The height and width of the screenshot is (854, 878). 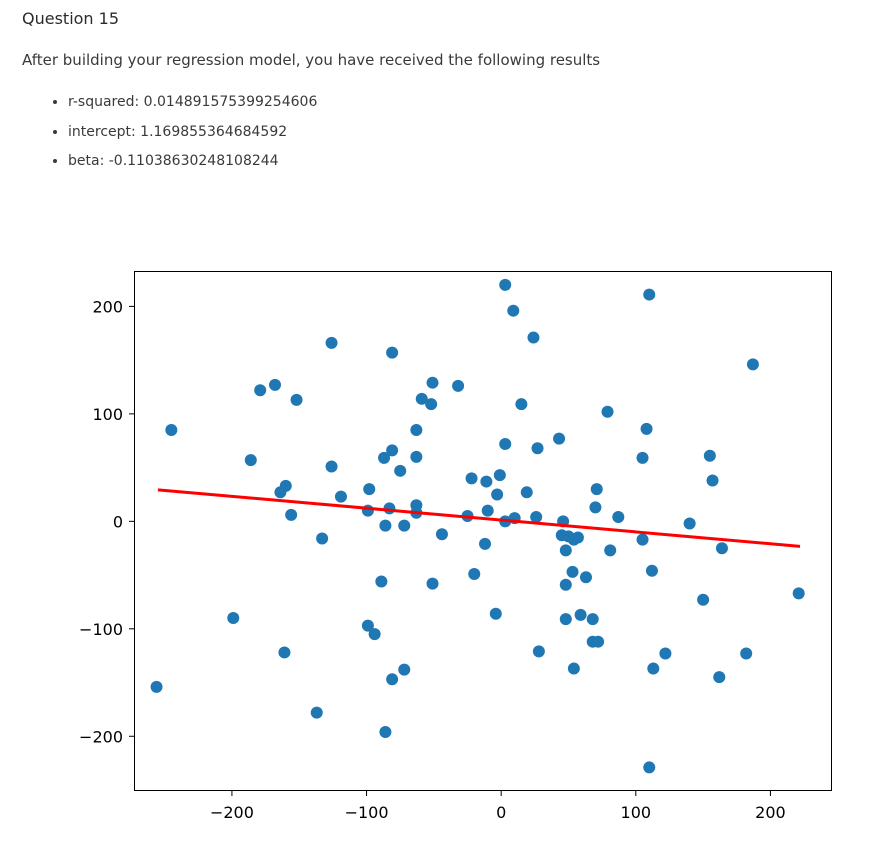 What do you see at coordinates (232, 812) in the screenshot?
I see `x-tick-label: −200` at bounding box center [232, 812].